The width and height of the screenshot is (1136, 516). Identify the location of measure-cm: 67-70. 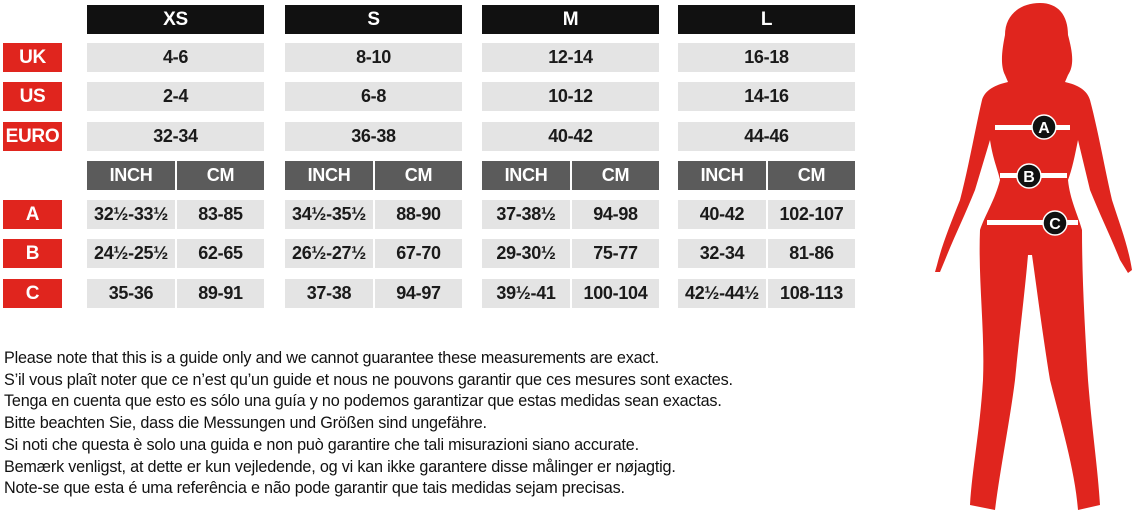
(418, 253).